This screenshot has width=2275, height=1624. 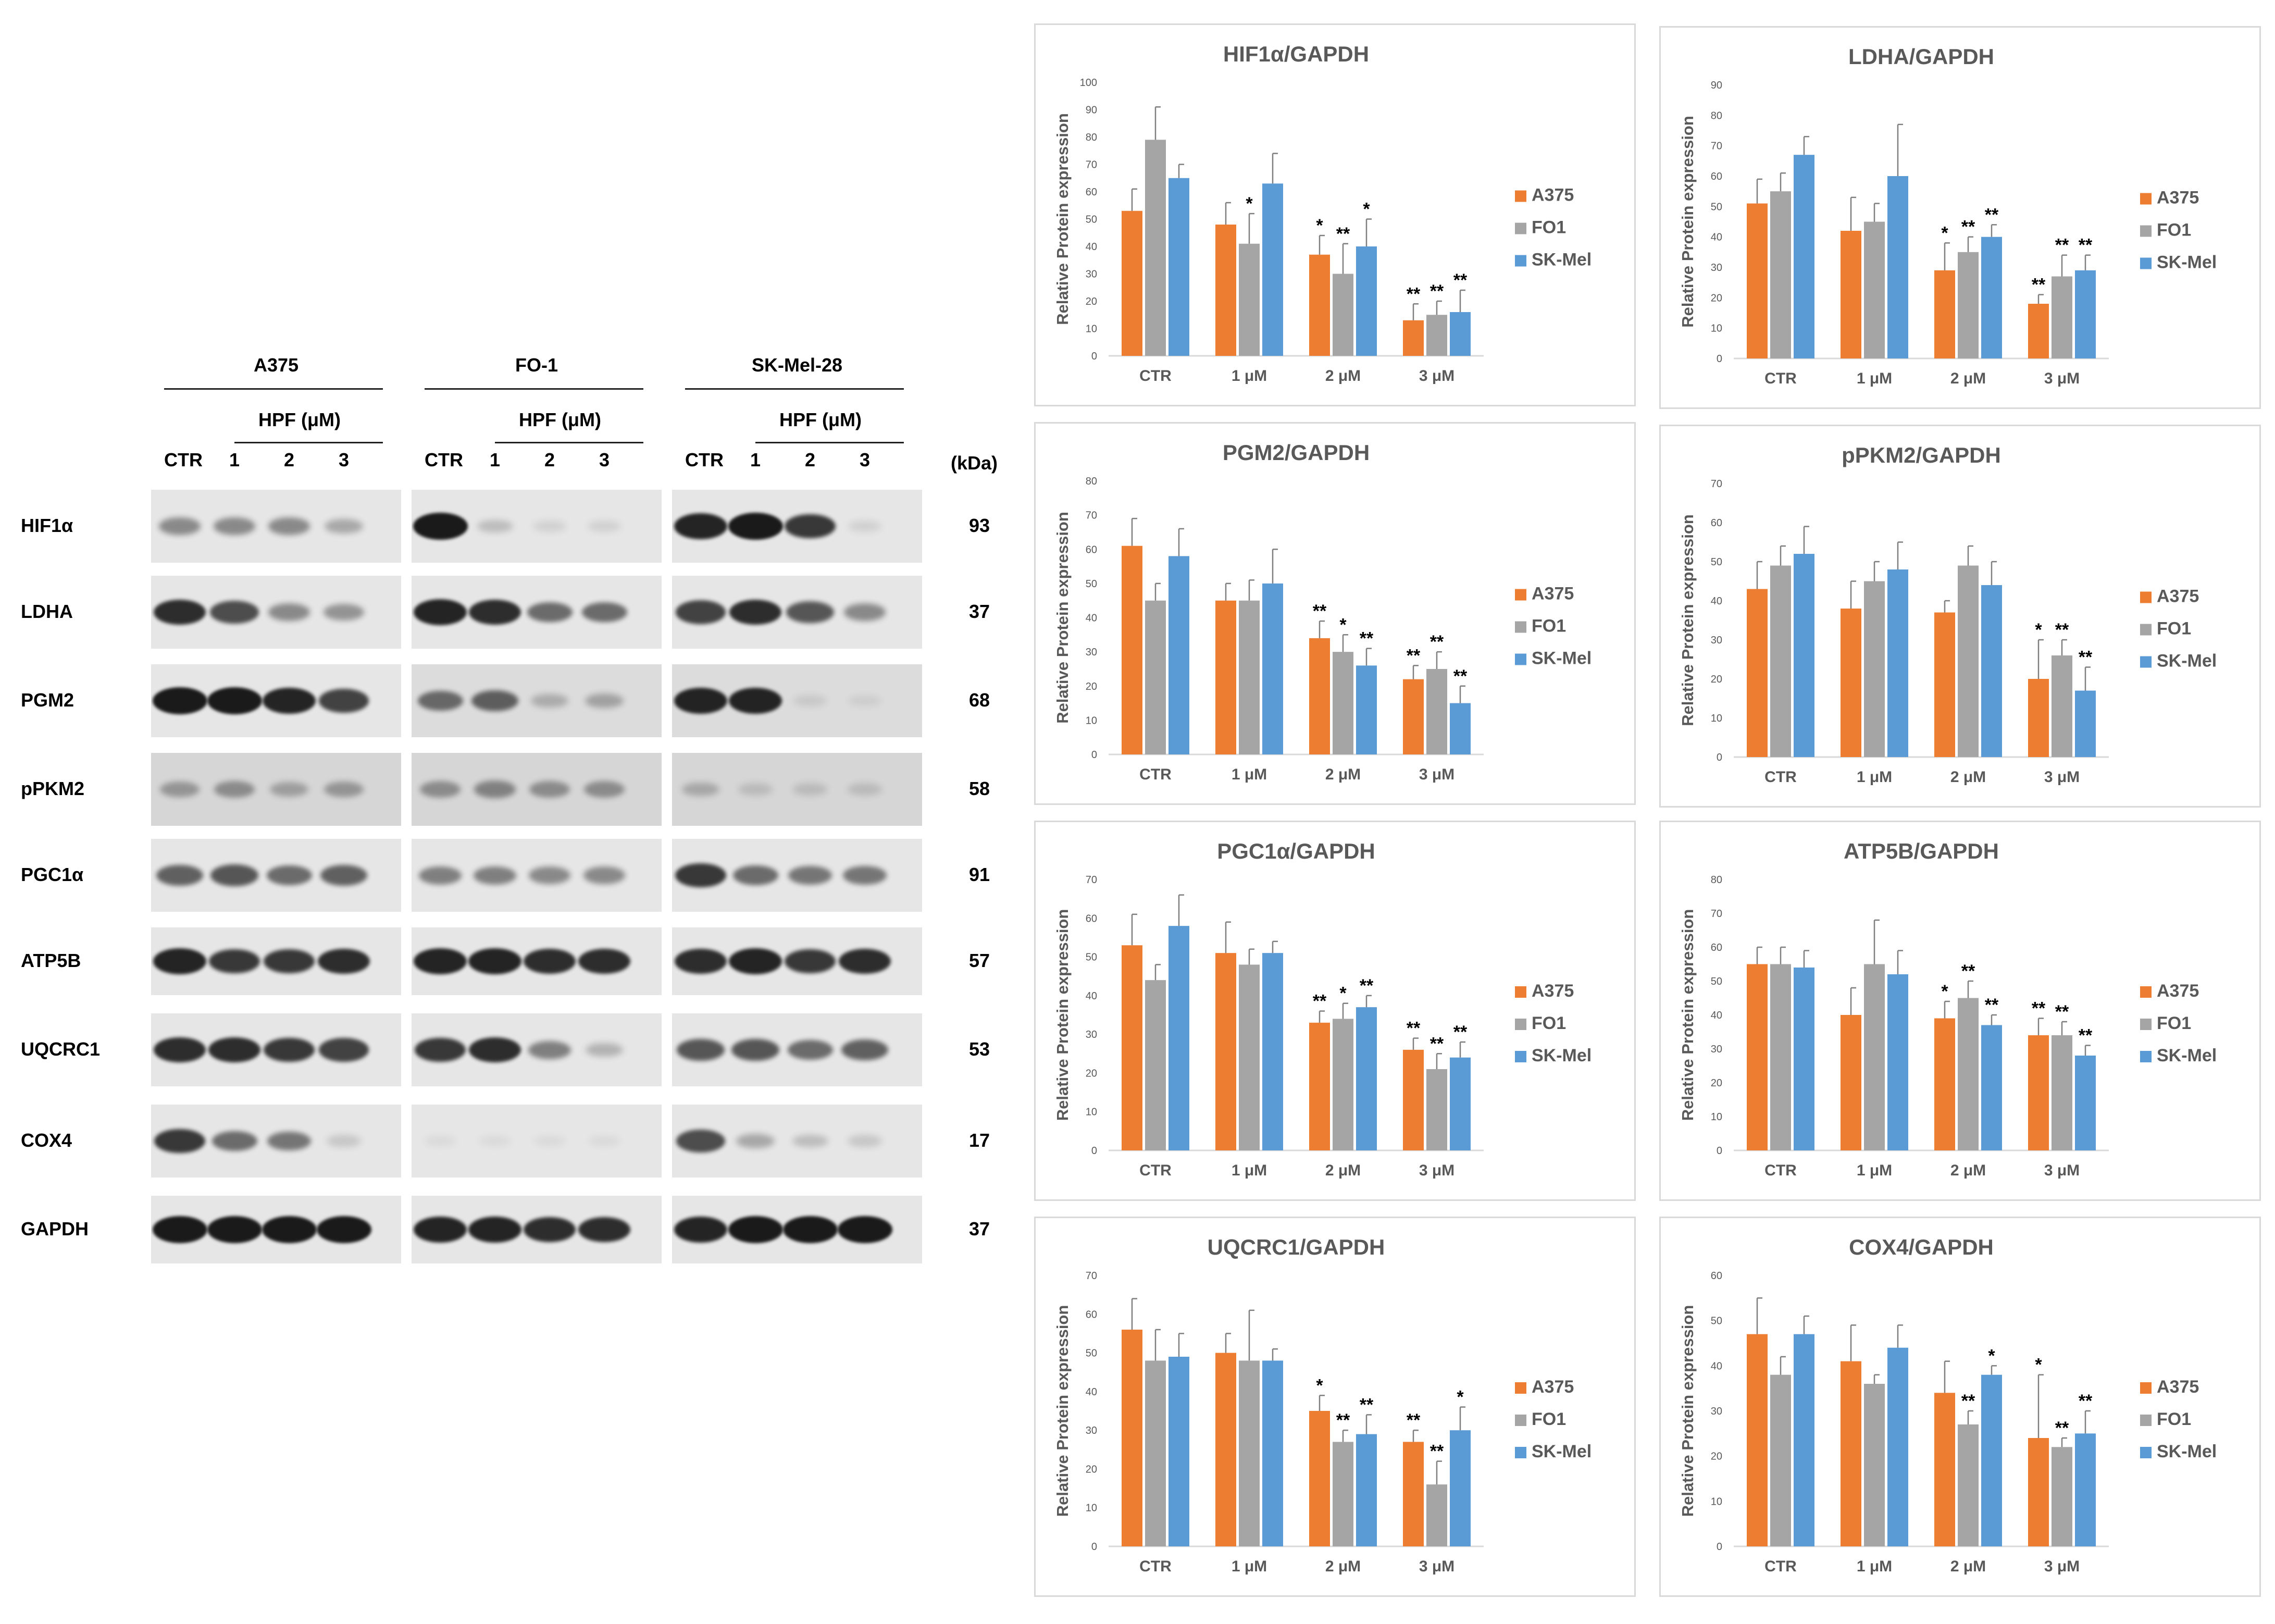 What do you see at coordinates (495, 460) in the screenshot?
I see `lane-label: 1` at bounding box center [495, 460].